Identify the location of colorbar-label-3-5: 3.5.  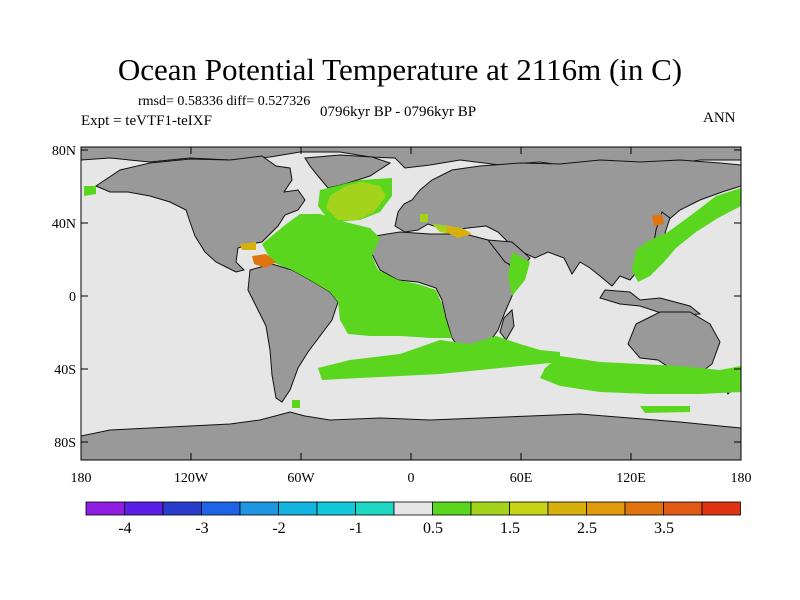
(664, 528).